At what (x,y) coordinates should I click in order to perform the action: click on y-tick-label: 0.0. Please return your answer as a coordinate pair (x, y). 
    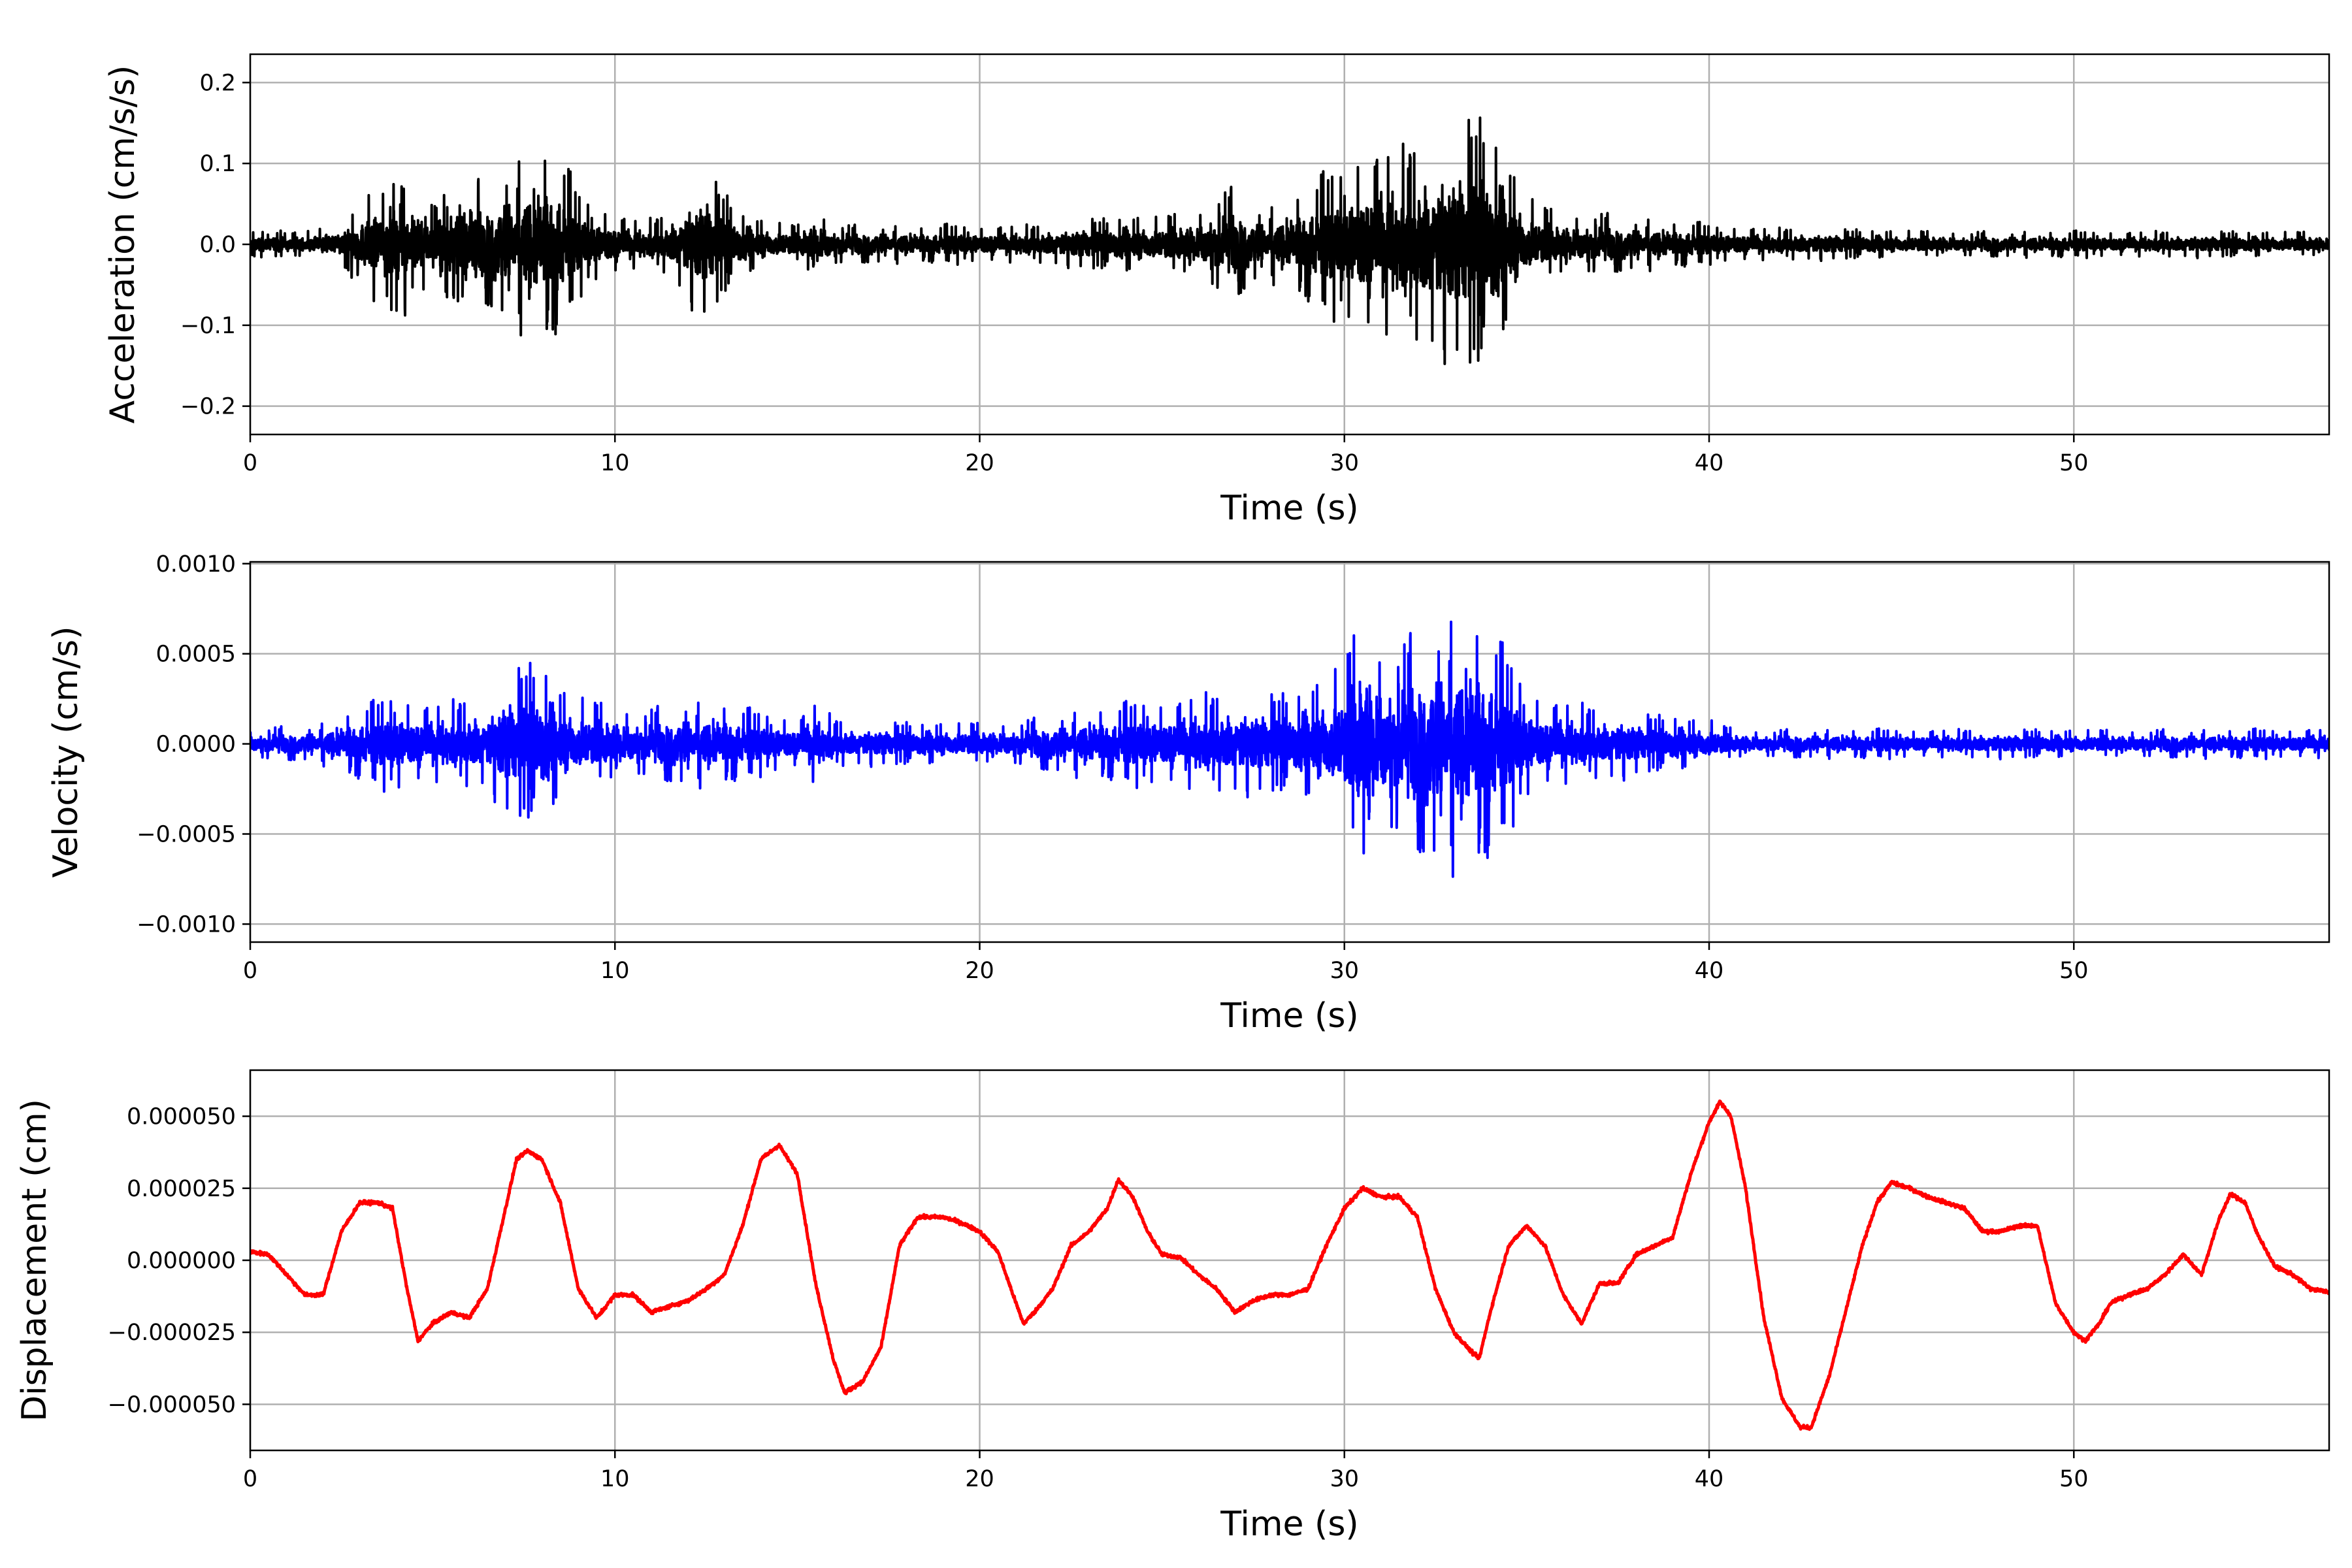
    Looking at the image, I should click on (217, 245).